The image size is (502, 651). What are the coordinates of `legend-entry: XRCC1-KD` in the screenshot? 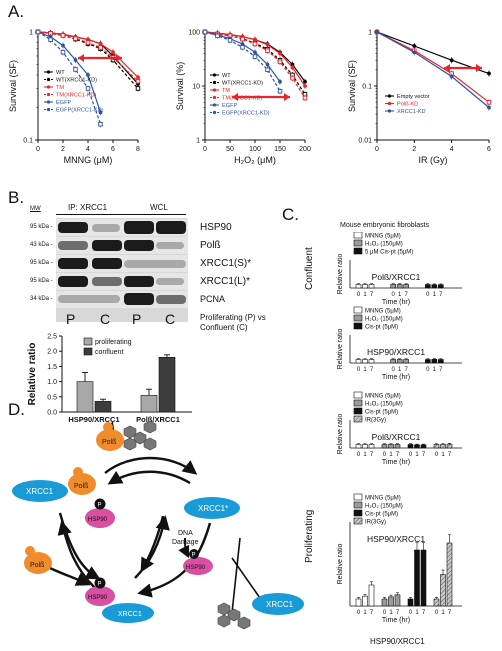 It's located at (411, 112).